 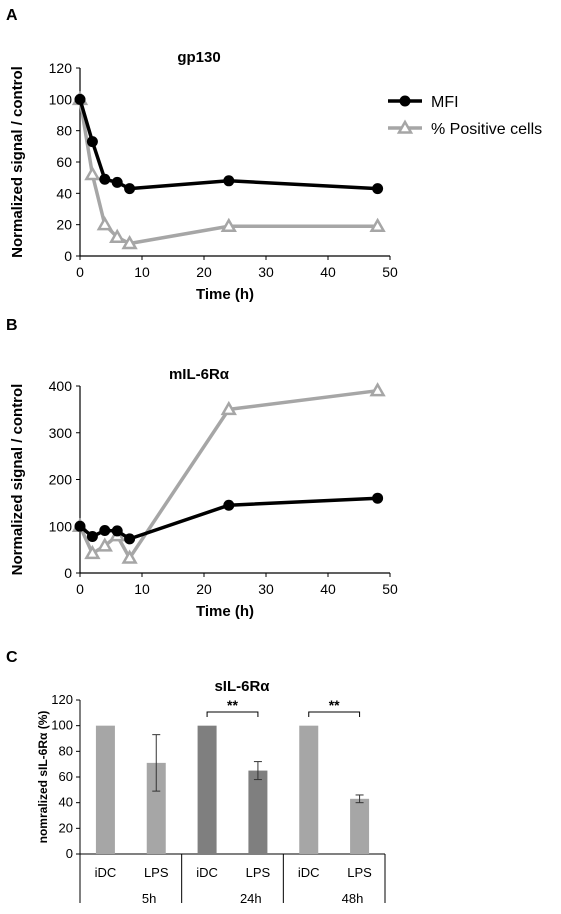 I want to click on legend-marker-mfi, so click(x=405, y=101).